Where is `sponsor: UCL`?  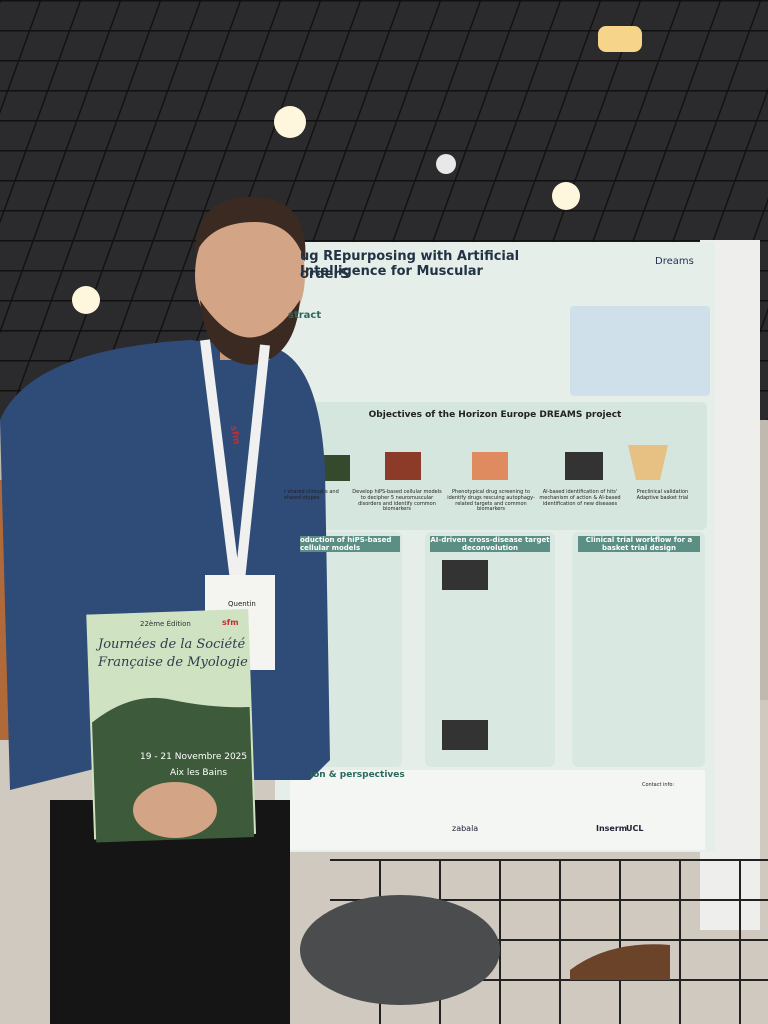
sponsor: UCL is located at coordinates (635, 828).